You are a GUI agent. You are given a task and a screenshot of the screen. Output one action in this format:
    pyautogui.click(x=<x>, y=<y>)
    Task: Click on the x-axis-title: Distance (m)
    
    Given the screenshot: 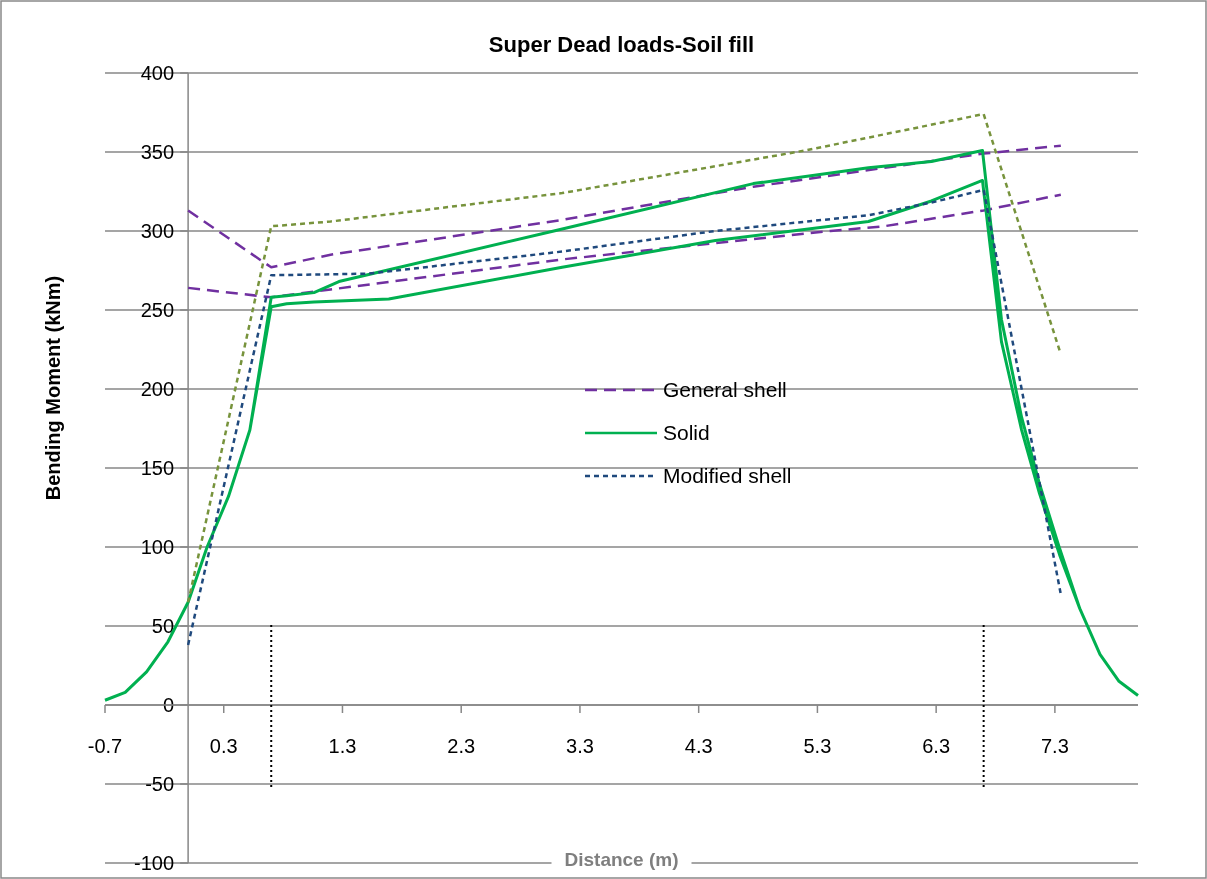 What is the action you would take?
    pyautogui.click(x=621, y=859)
    